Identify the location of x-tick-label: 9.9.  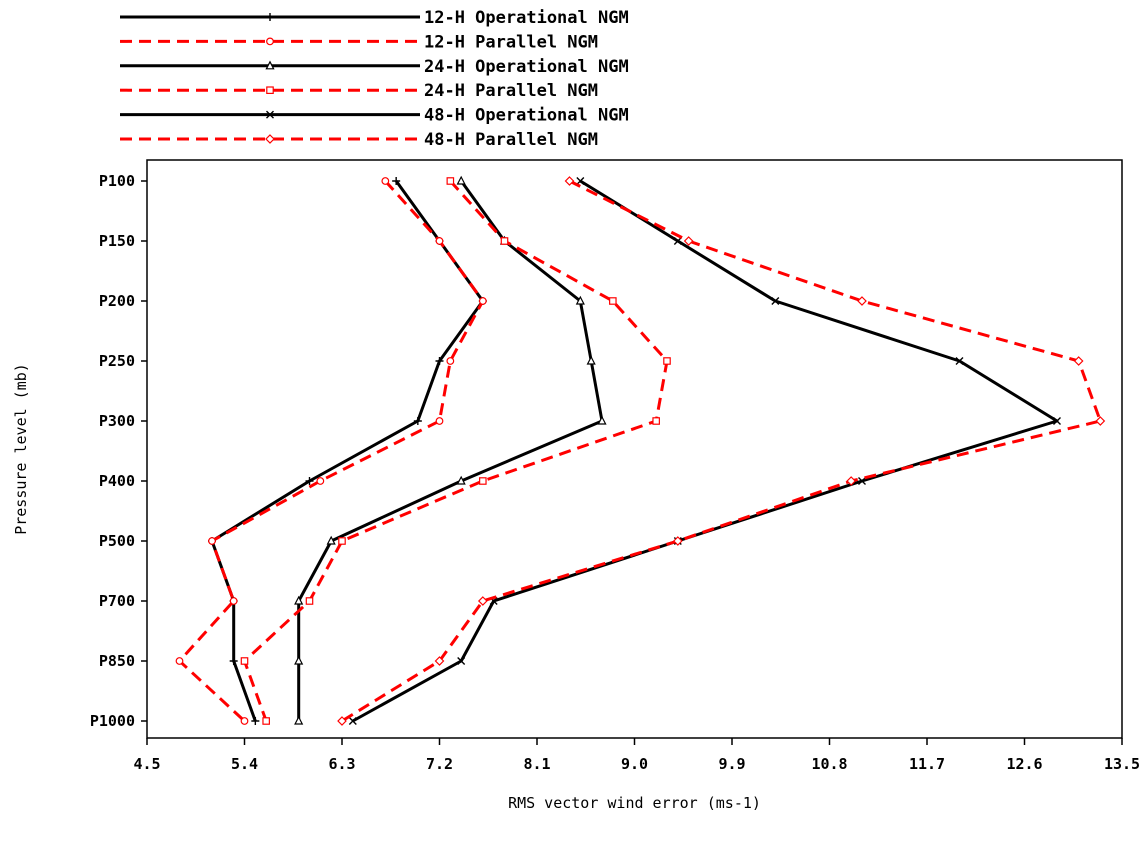
(731, 764).